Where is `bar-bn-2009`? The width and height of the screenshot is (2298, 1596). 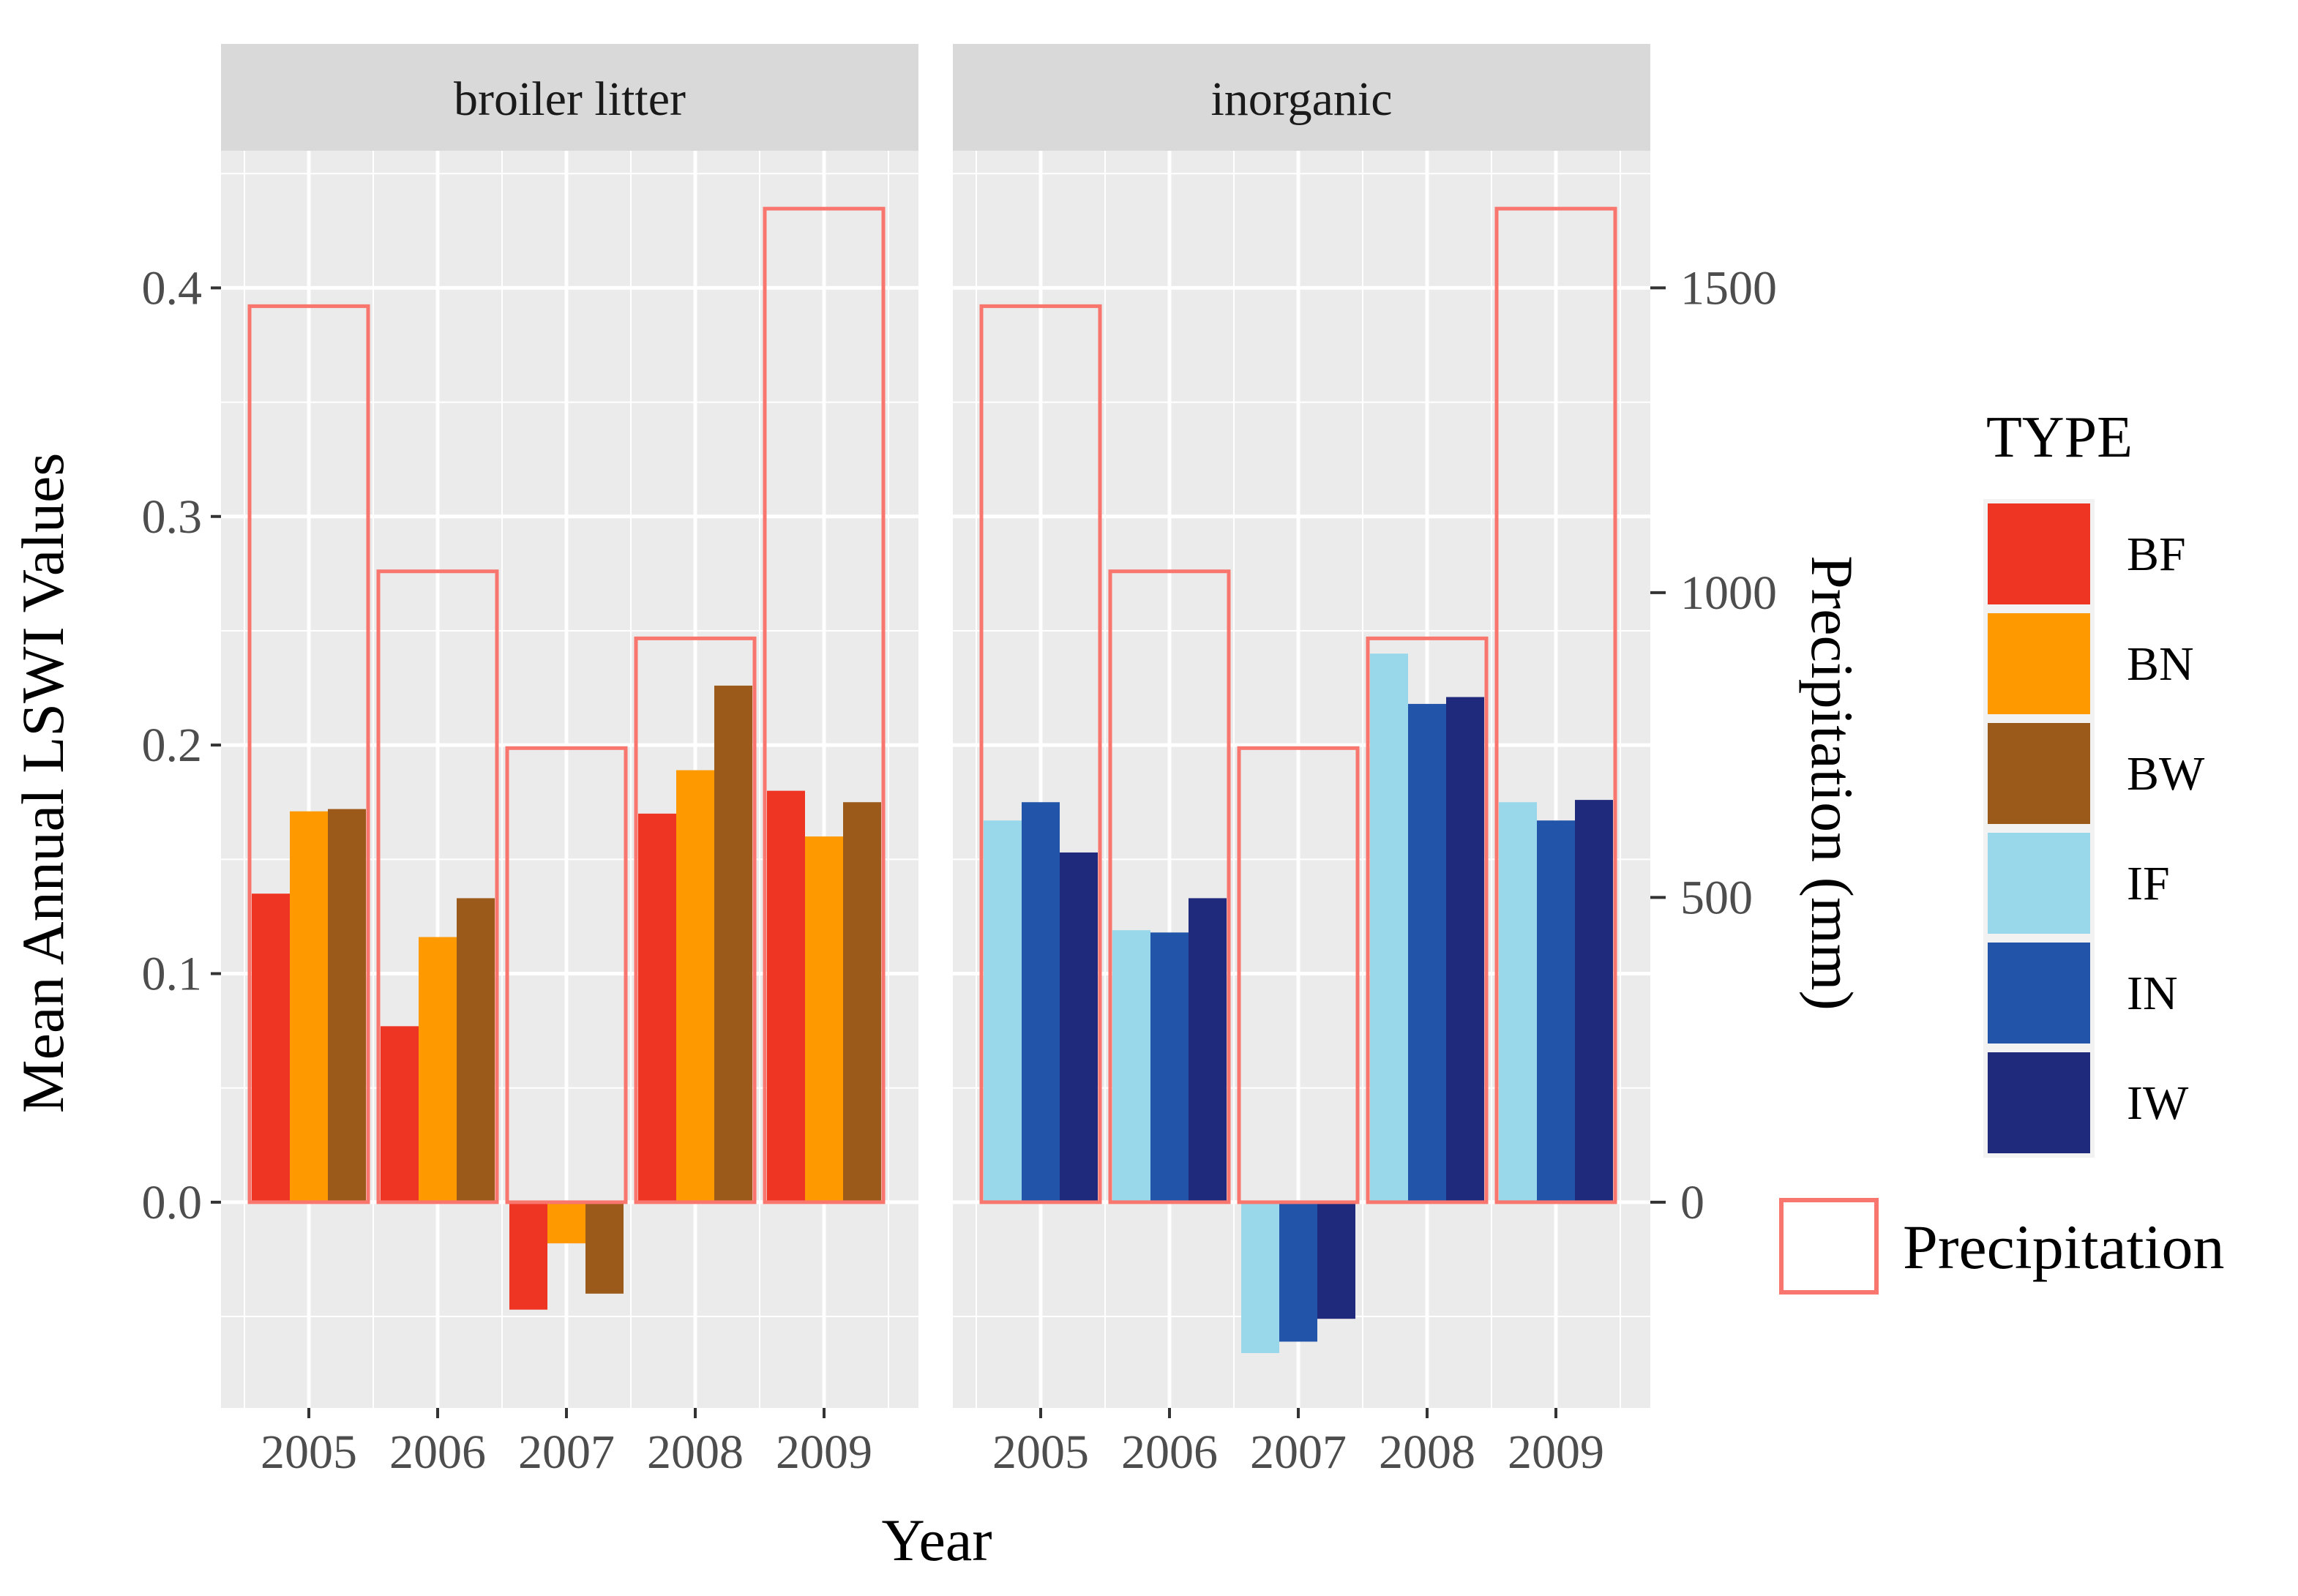
bar-bn-2009 is located at coordinates (824, 1019).